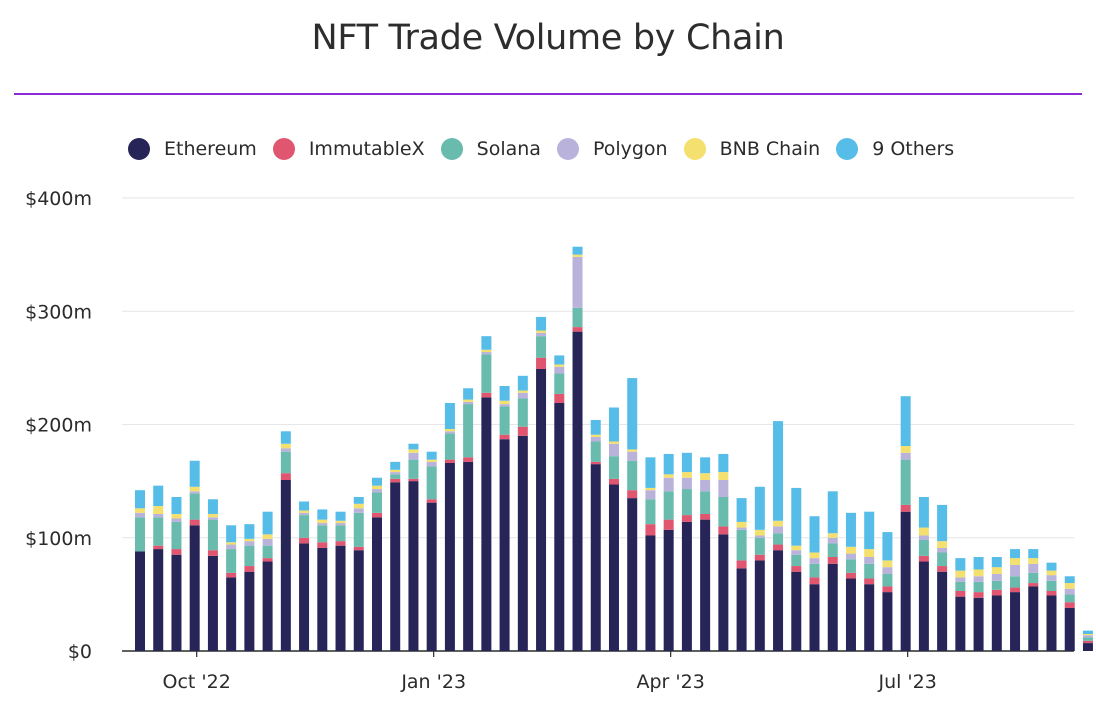 The height and width of the screenshot is (704, 1096). I want to click on legend-item-bnb-chain: BNB Chain, so click(751, 149).